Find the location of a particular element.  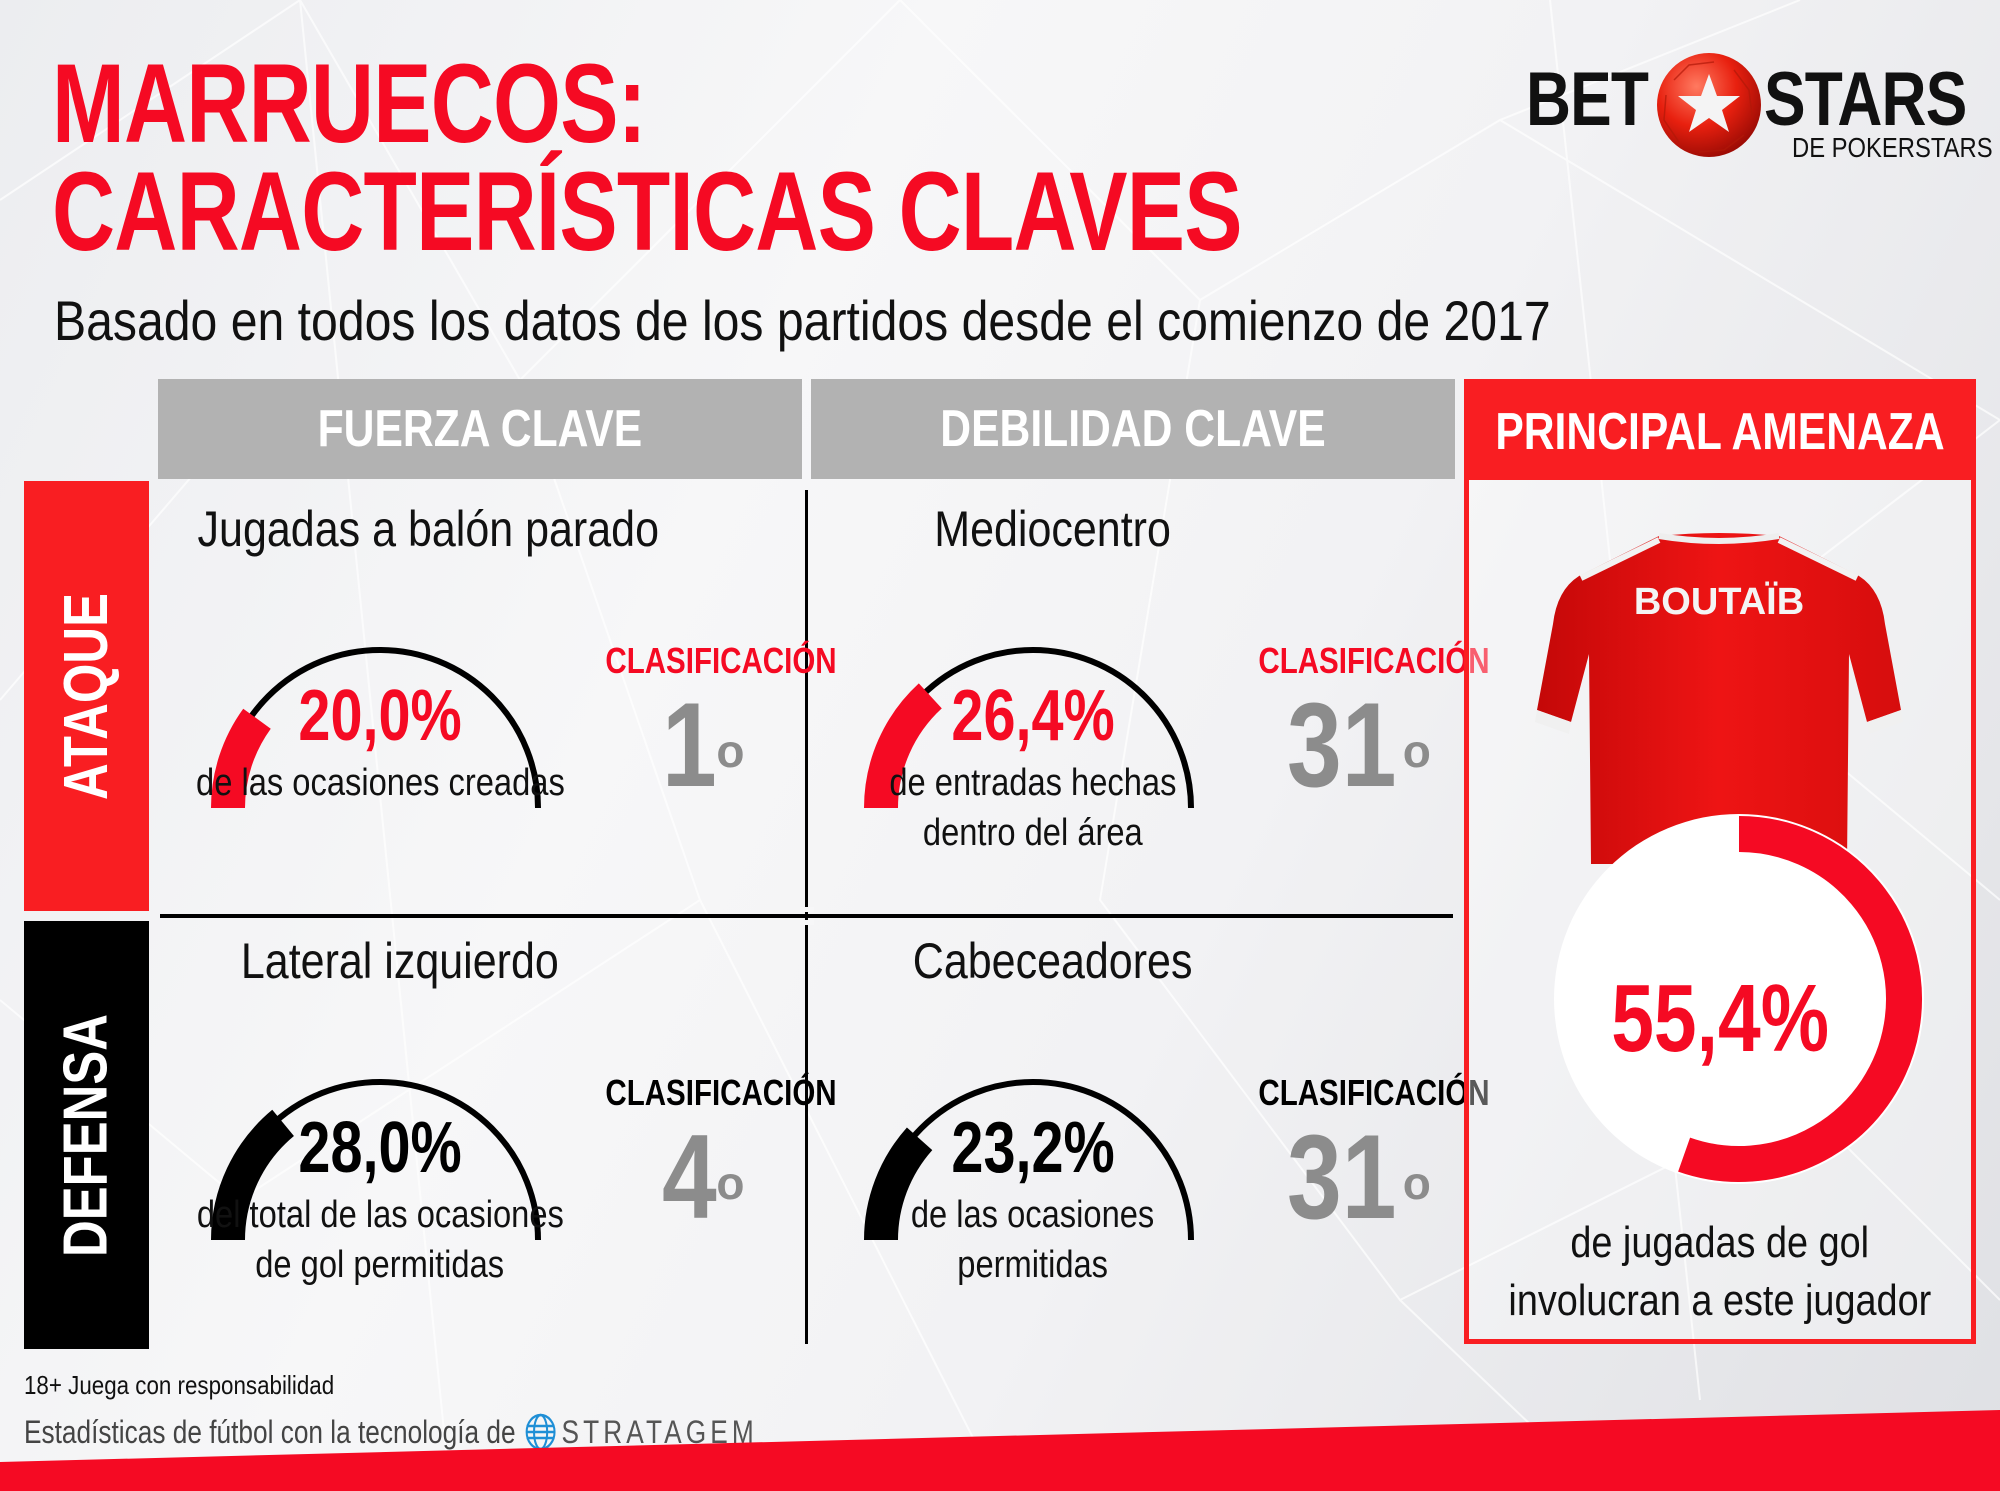

threat-value: 55,4% is located at coordinates (1720, 1018).